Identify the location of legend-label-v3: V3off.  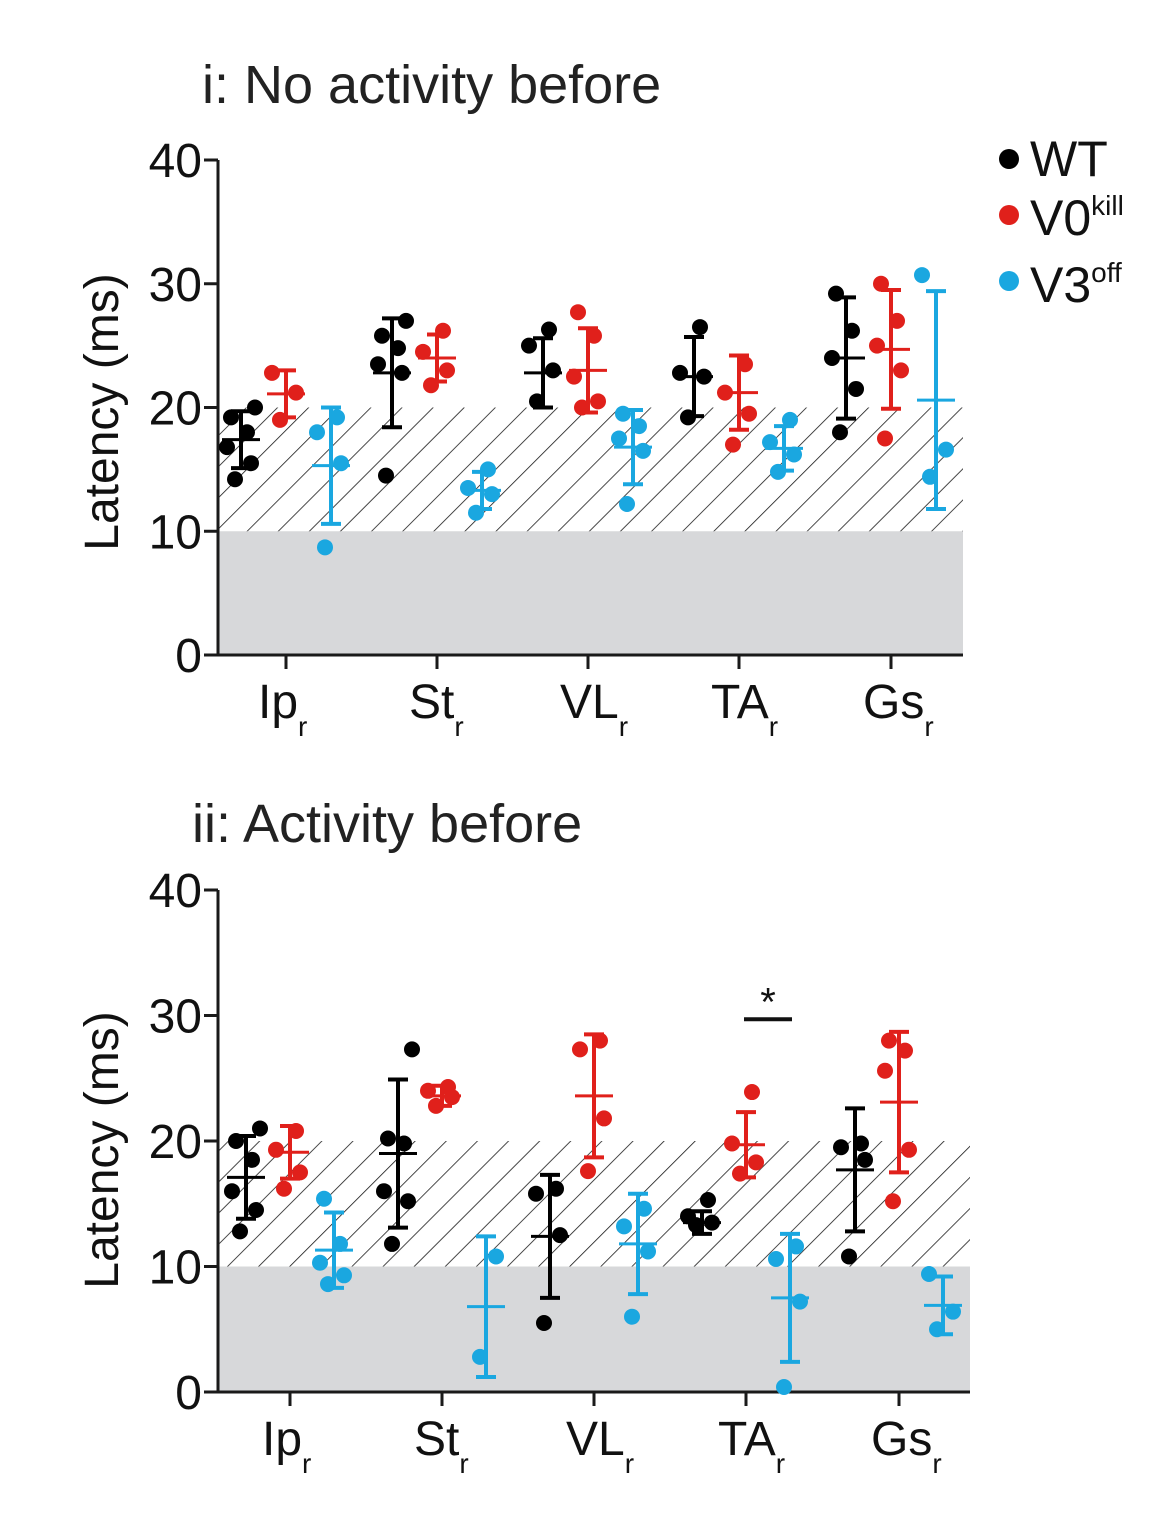
(1076, 285).